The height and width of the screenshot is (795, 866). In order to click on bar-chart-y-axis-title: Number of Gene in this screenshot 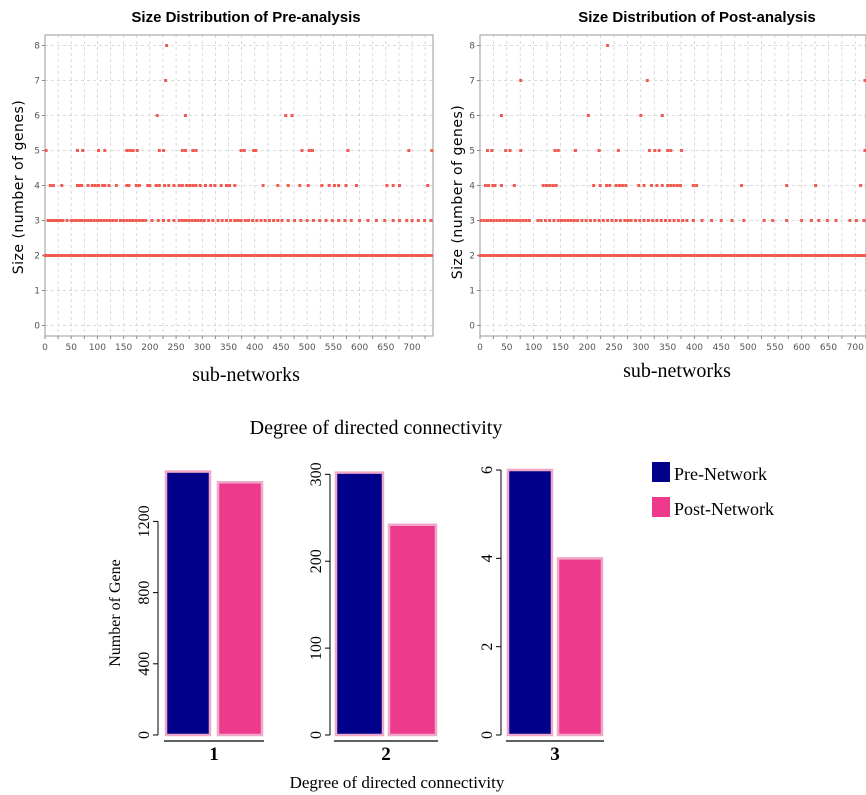, I will do `click(115, 613)`.